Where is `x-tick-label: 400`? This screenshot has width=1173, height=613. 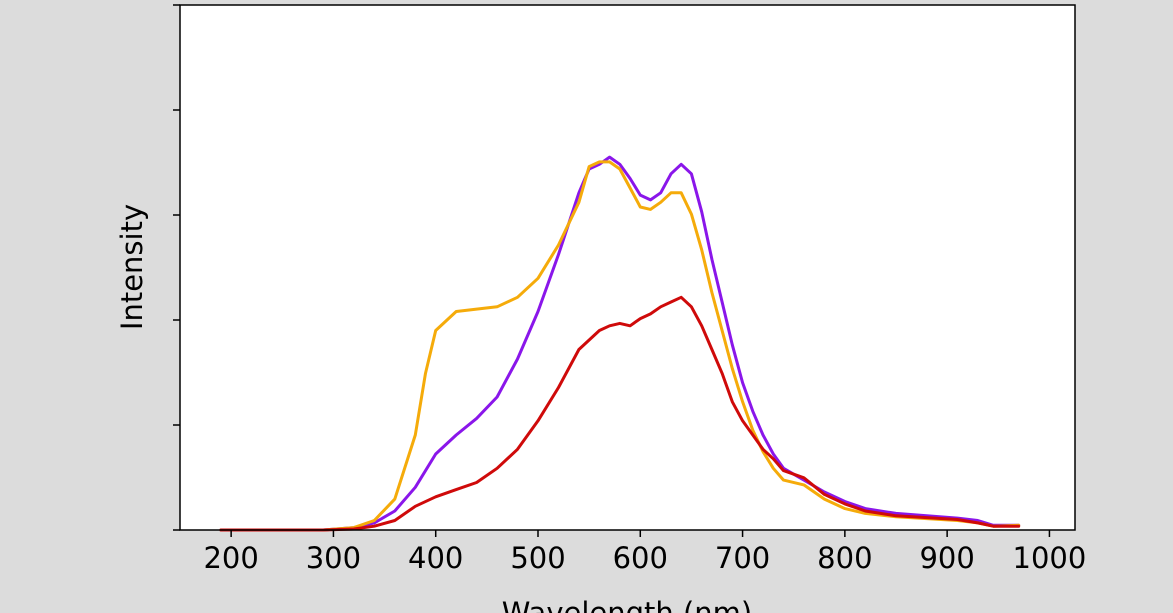
x-tick-label: 400 is located at coordinates (435, 558).